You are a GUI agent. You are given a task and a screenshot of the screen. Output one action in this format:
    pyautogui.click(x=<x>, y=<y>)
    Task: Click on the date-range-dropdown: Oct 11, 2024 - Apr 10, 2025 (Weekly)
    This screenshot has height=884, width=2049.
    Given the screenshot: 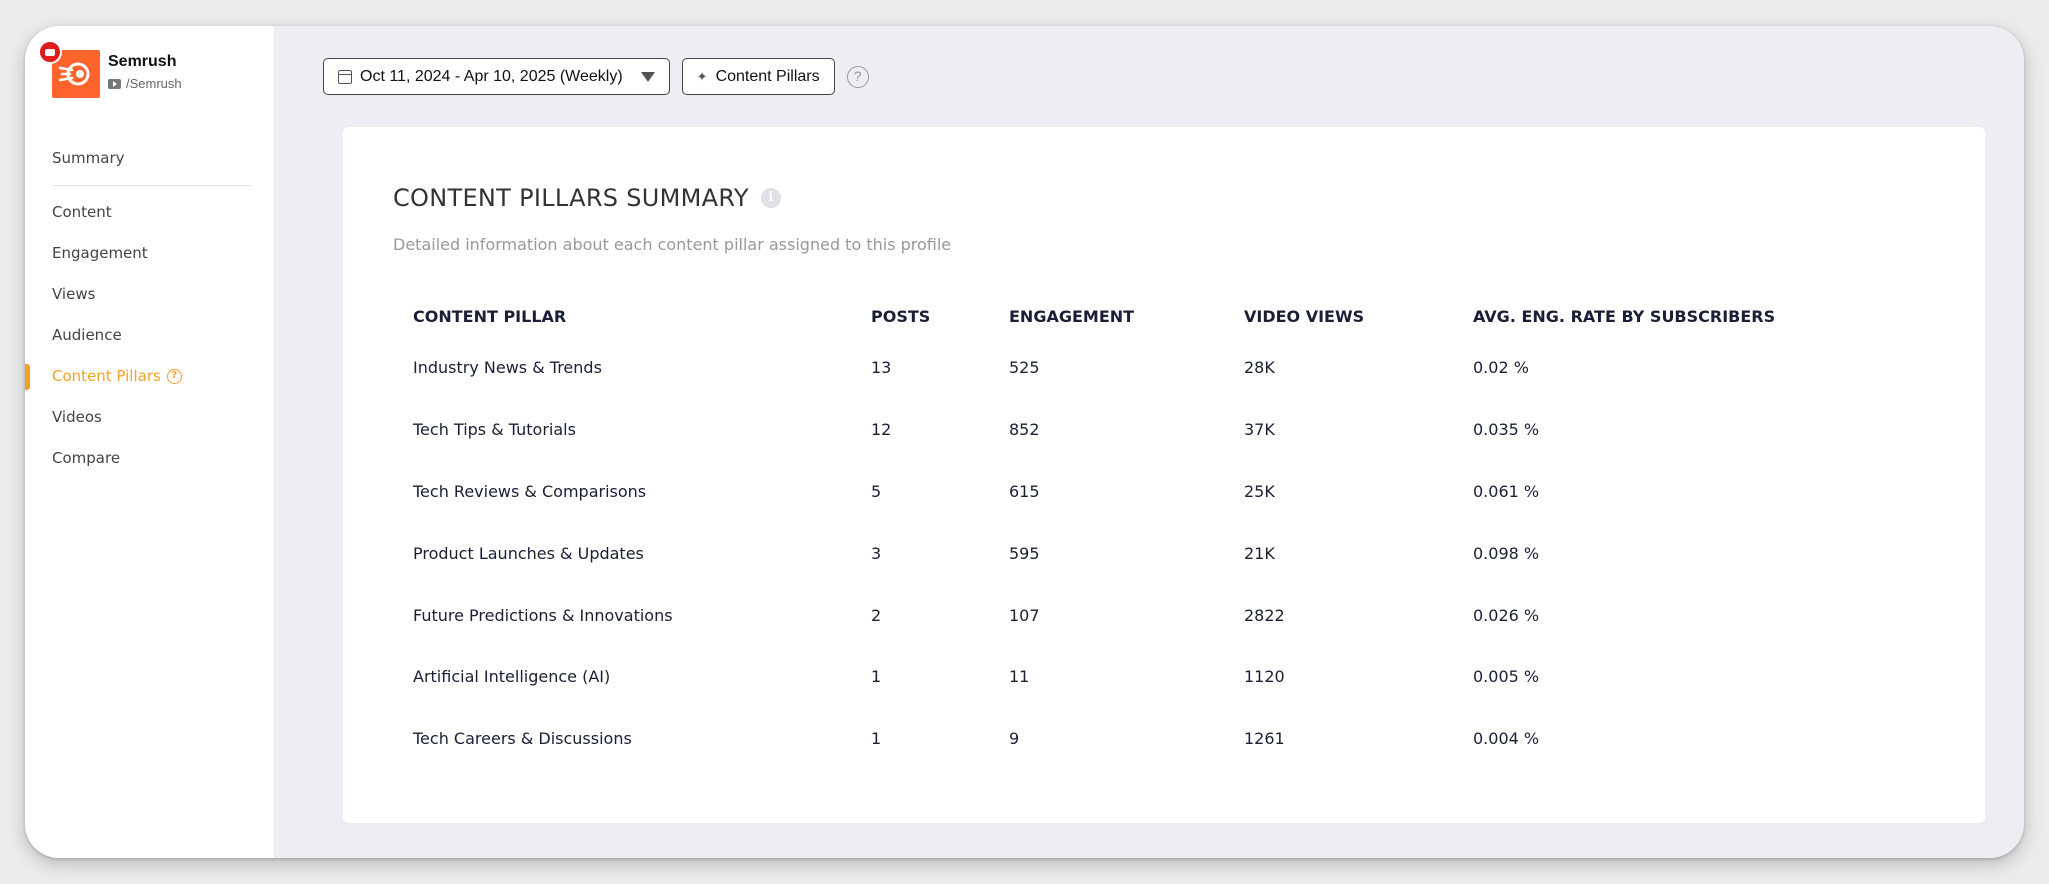 What is the action you would take?
    pyautogui.click(x=496, y=76)
    